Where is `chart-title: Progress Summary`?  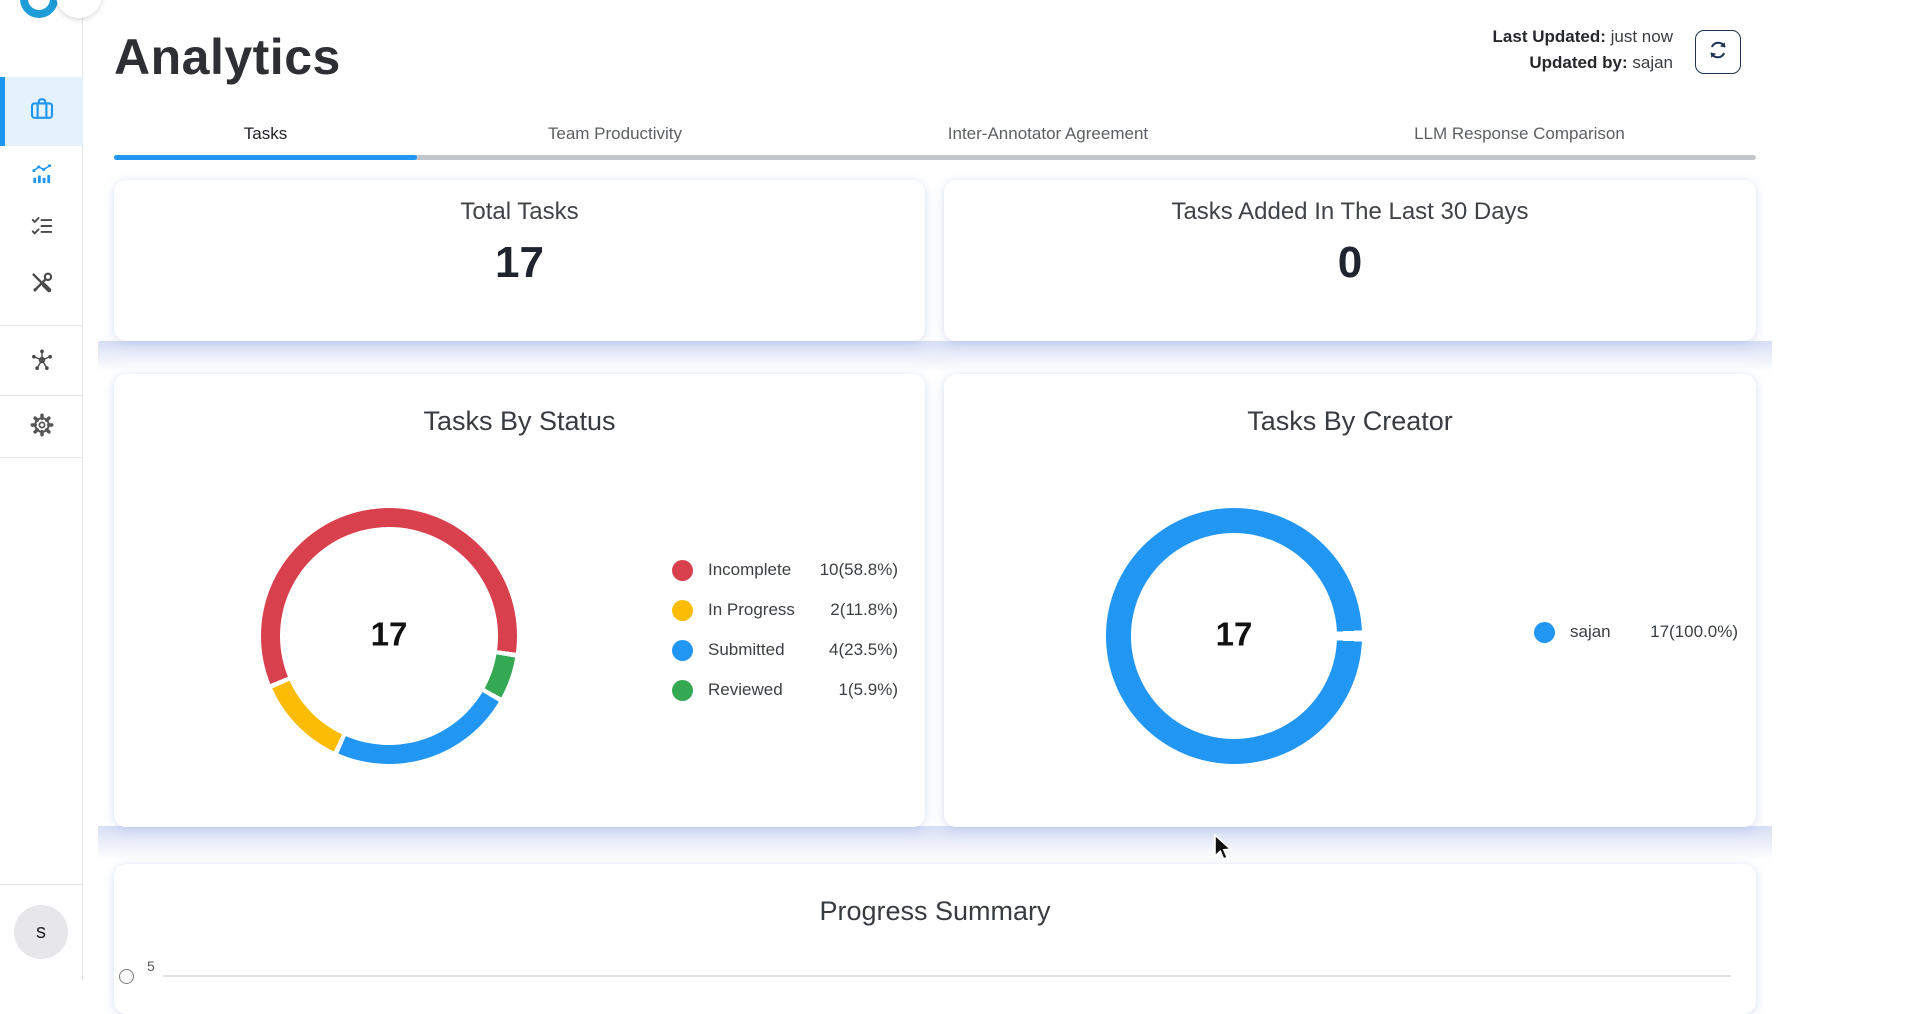 chart-title: Progress Summary is located at coordinates (935, 911).